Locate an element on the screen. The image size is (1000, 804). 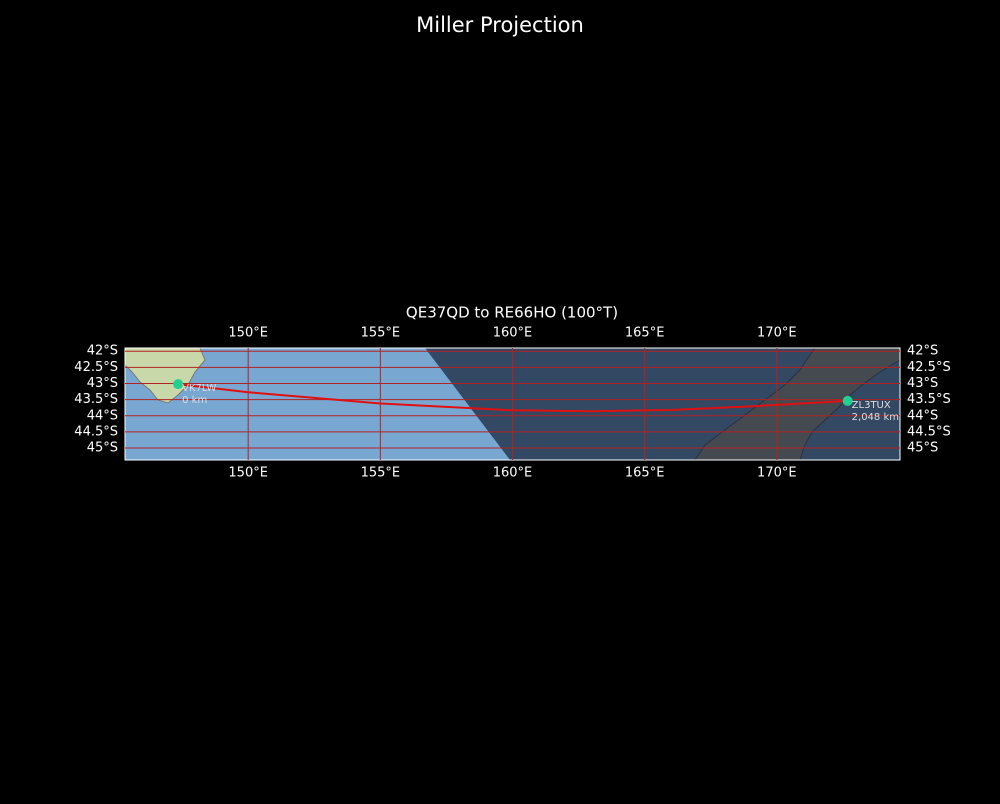
station-name: VK7LW is located at coordinates (199, 388).